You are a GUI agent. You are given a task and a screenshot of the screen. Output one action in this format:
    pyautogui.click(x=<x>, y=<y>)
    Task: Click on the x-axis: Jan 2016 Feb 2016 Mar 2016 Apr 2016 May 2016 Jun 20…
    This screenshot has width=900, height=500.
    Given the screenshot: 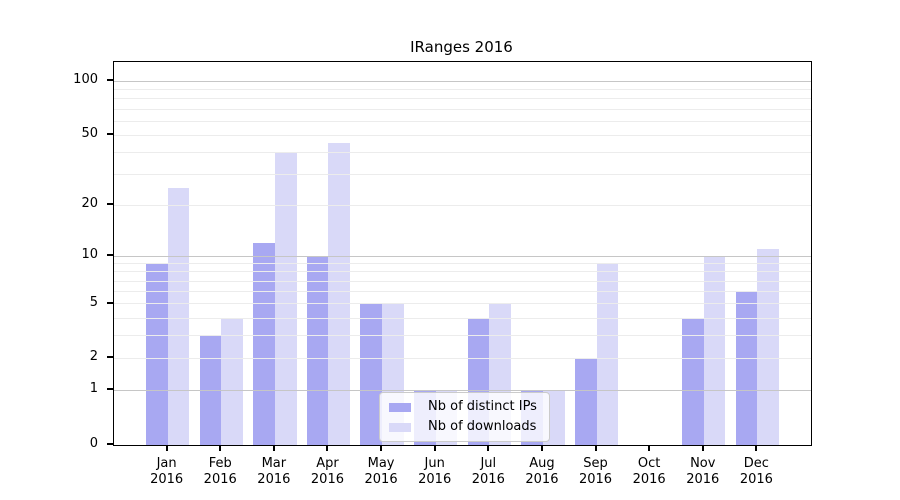 What is the action you would take?
    pyautogui.click(x=461, y=472)
    